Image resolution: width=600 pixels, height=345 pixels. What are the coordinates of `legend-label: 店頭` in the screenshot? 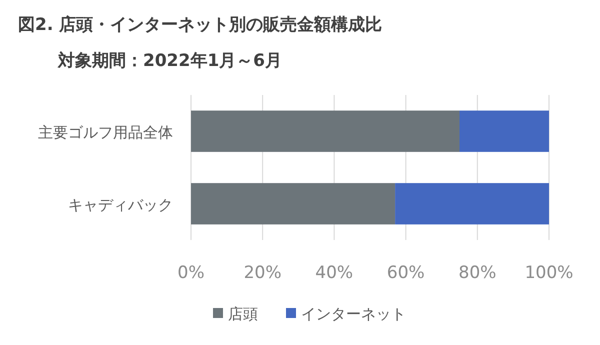 It's located at (243, 314).